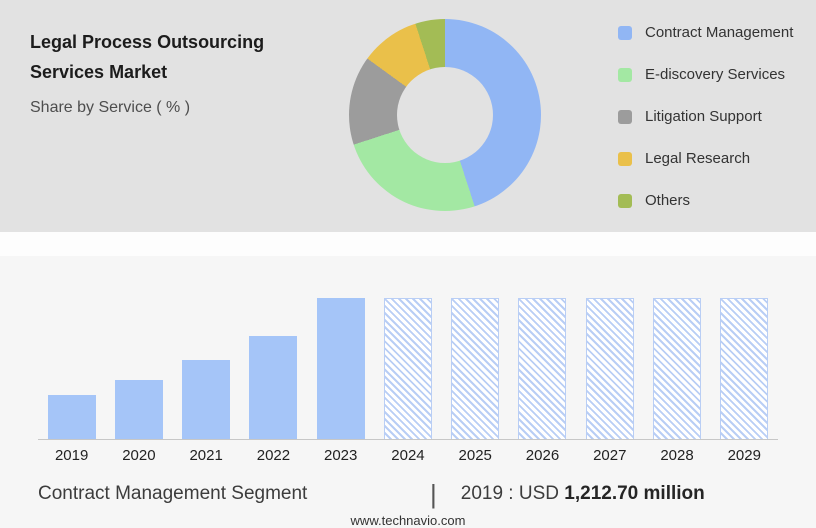 Image resolution: width=816 pixels, height=528 pixels. What do you see at coordinates (475, 455) in the screenshot?
I see `year-axis-label: 2025` at bounding box center [475, 455].